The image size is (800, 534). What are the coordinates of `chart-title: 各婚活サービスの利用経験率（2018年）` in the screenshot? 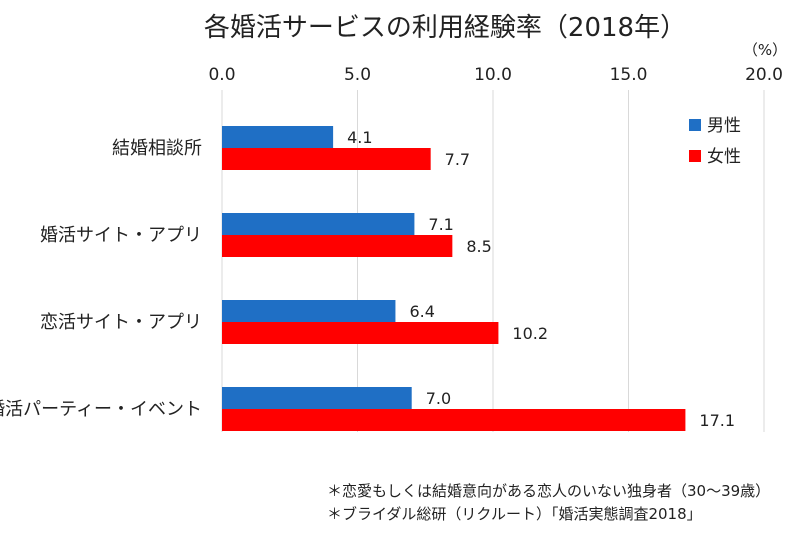 It's located at (445, 28).